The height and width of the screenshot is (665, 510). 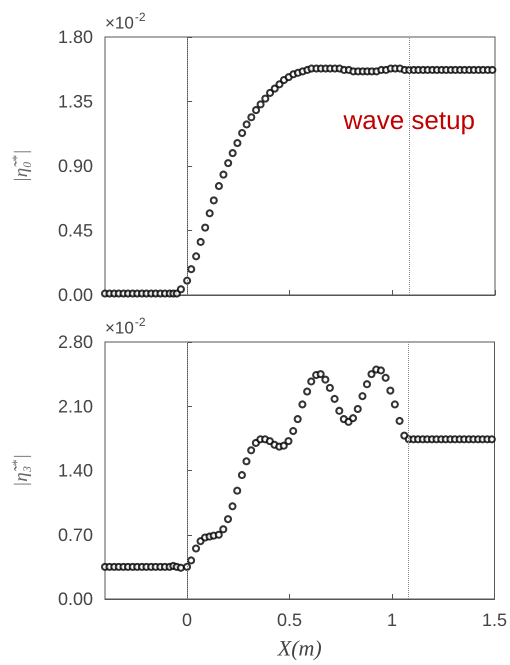 What do you see at coordinates (187, 620) in the screenshot?
I see `x-tick-label: 0` at bounding box center [187, 620].